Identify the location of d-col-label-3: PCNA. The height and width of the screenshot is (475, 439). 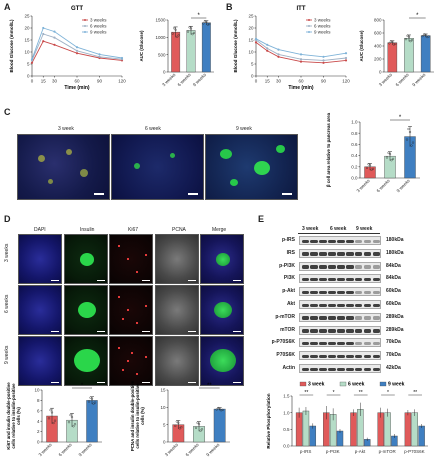
(179, 230).